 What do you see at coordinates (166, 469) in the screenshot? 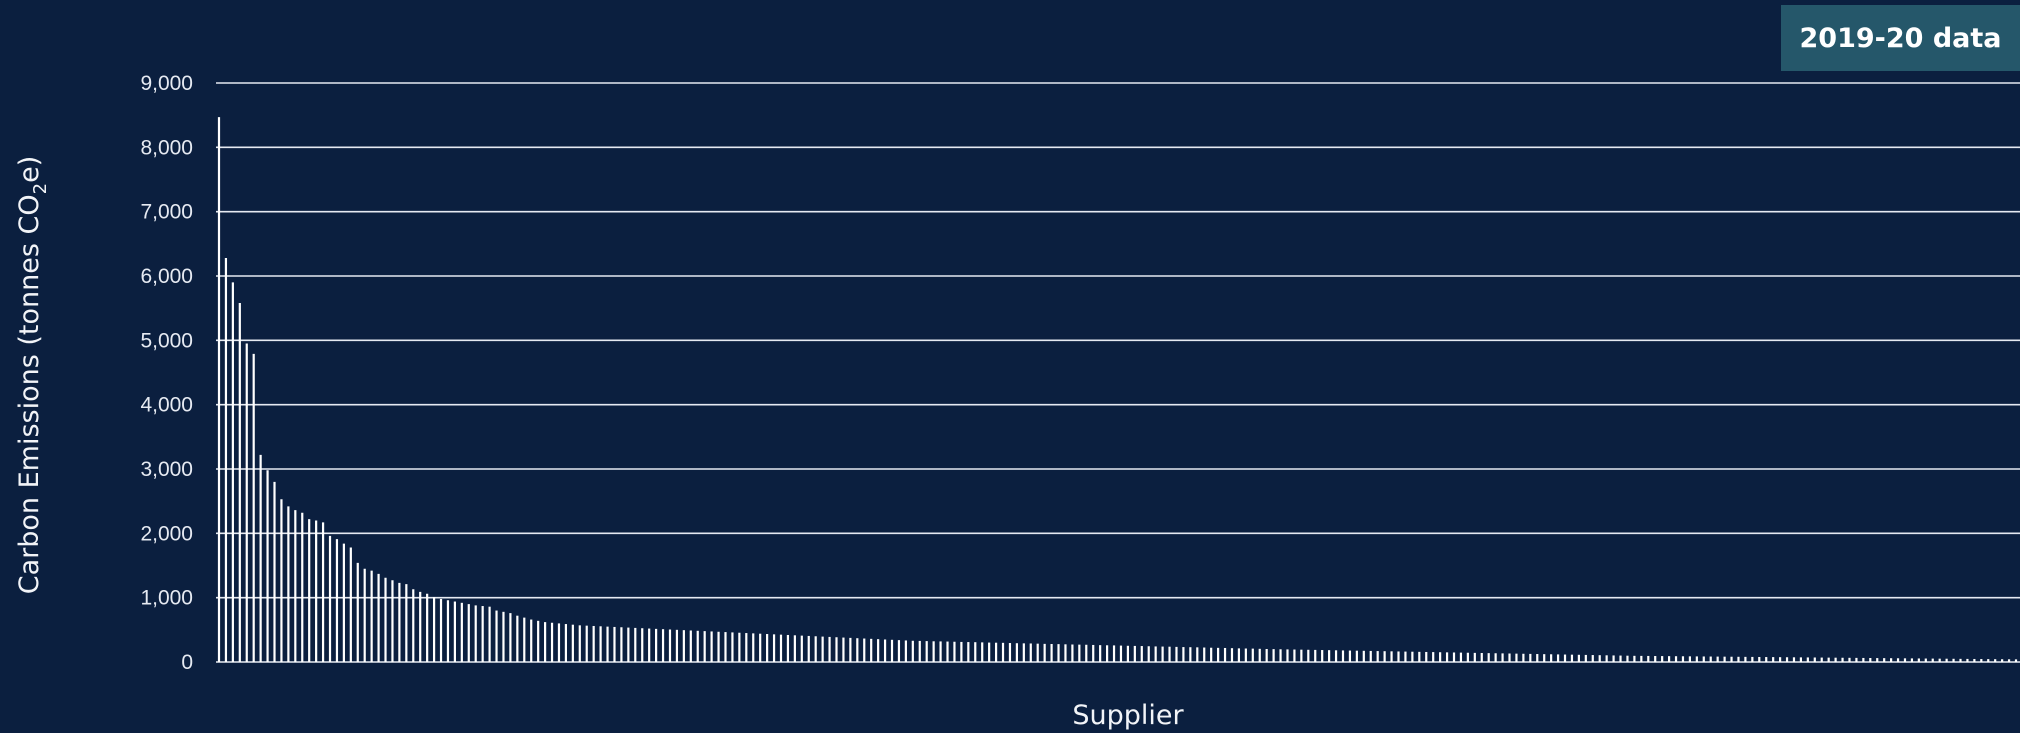
I see `y-tick-label: 3,000` at bounding box center [166, 469].